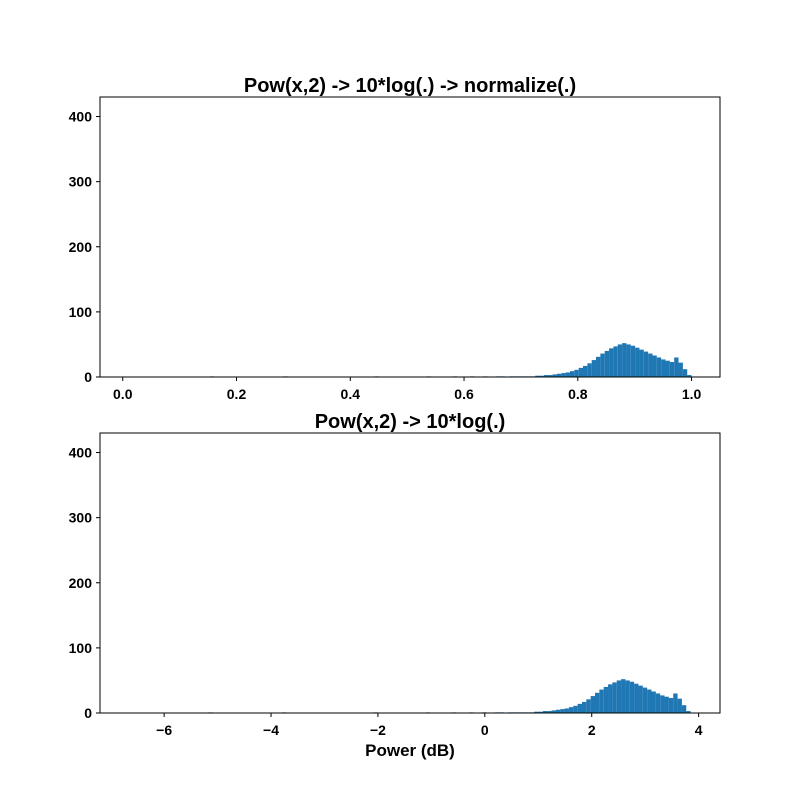 Image resolution: width=800 pixels, height=800 pixels. I want to click on x-tick-label: 0.8, so click(578, 394).